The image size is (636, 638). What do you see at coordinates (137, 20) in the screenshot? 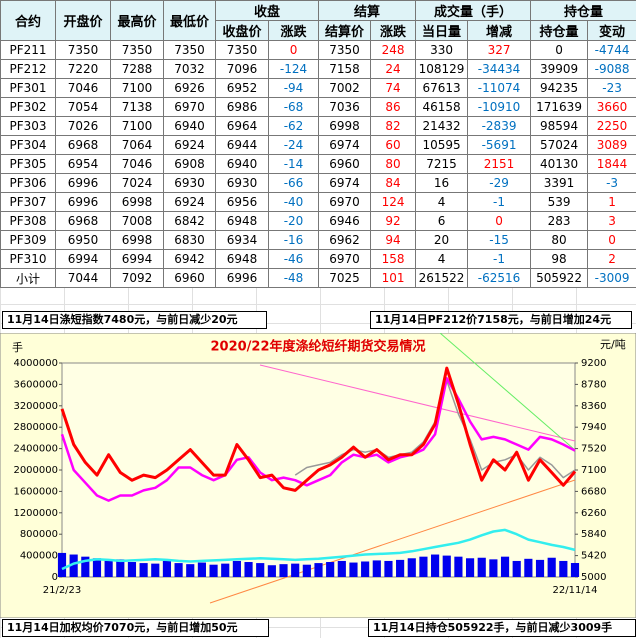
I see `cell: 最高价` at bounding box center [137, 20].